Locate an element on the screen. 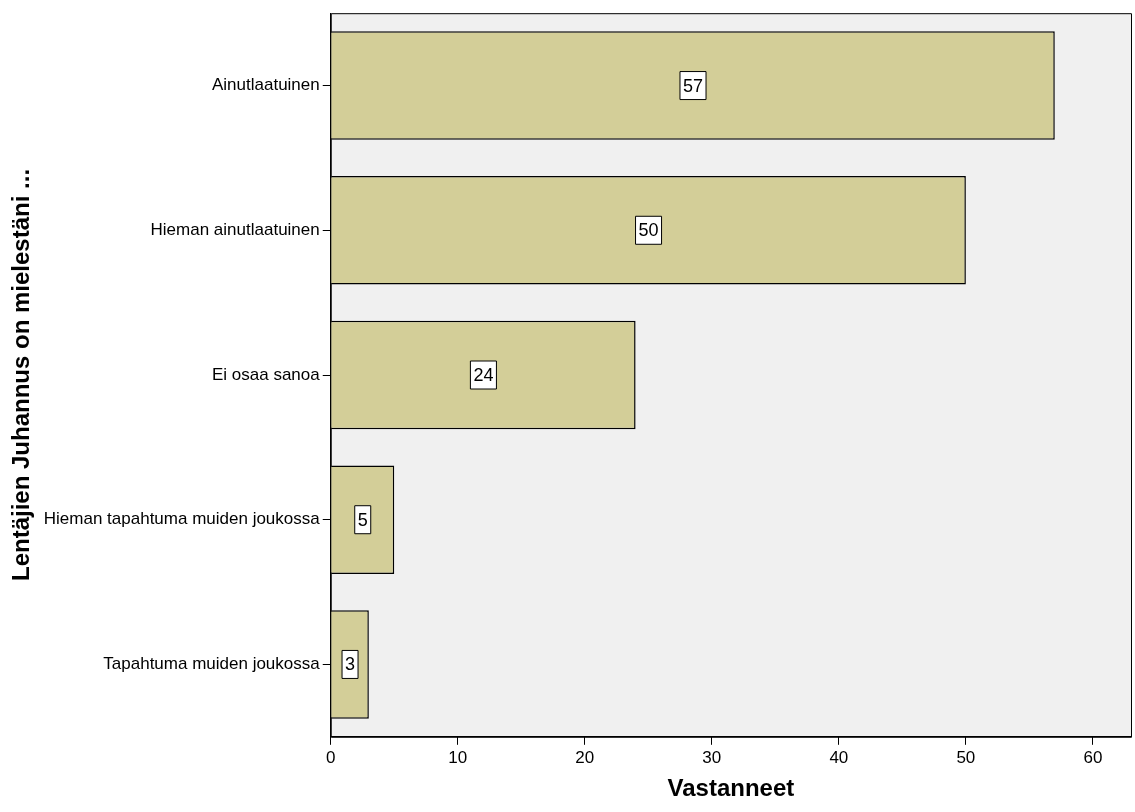  data-label: 24 is located at coordinates (483, 374).